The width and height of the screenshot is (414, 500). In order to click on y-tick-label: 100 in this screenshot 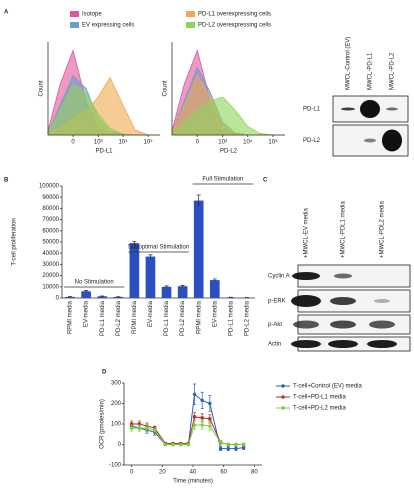, I will do `click(116, 425)`.